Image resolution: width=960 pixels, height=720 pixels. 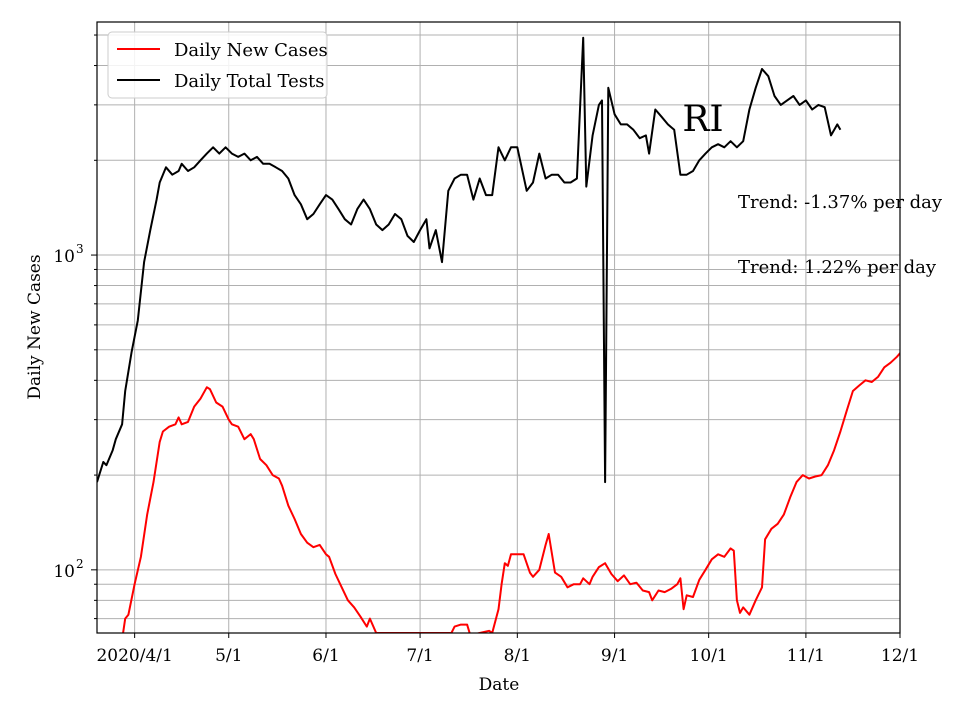 What do you see at coordinates (35, 326) in the screenshot?
I see `y-axis-label: Daily New Cases` at bounding box center [35, 326].